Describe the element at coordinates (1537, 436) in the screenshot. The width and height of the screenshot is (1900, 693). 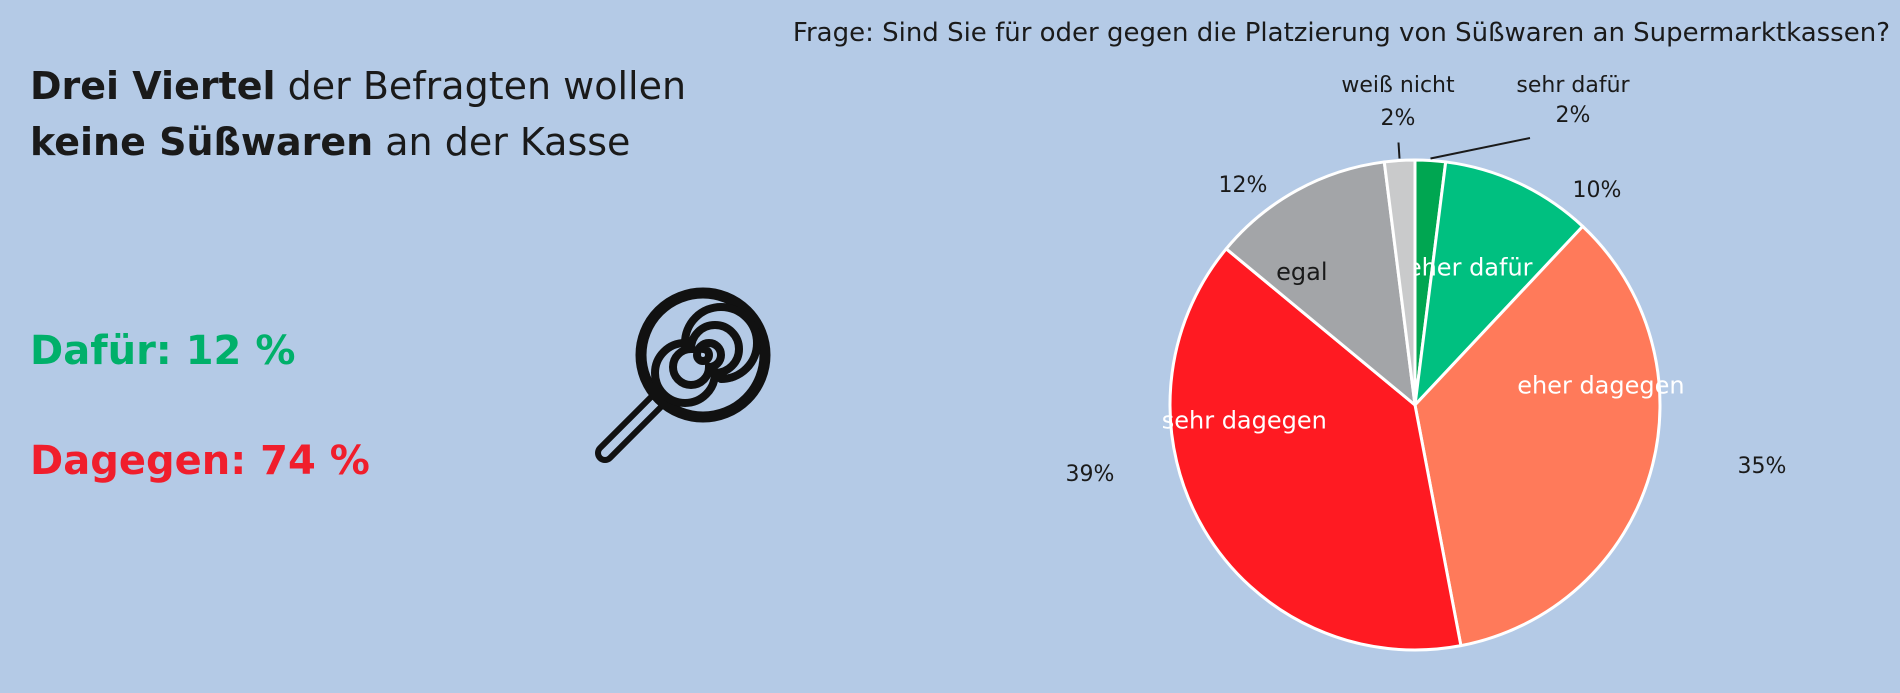
I see `pie-slice-eher-dagegen` at that location.